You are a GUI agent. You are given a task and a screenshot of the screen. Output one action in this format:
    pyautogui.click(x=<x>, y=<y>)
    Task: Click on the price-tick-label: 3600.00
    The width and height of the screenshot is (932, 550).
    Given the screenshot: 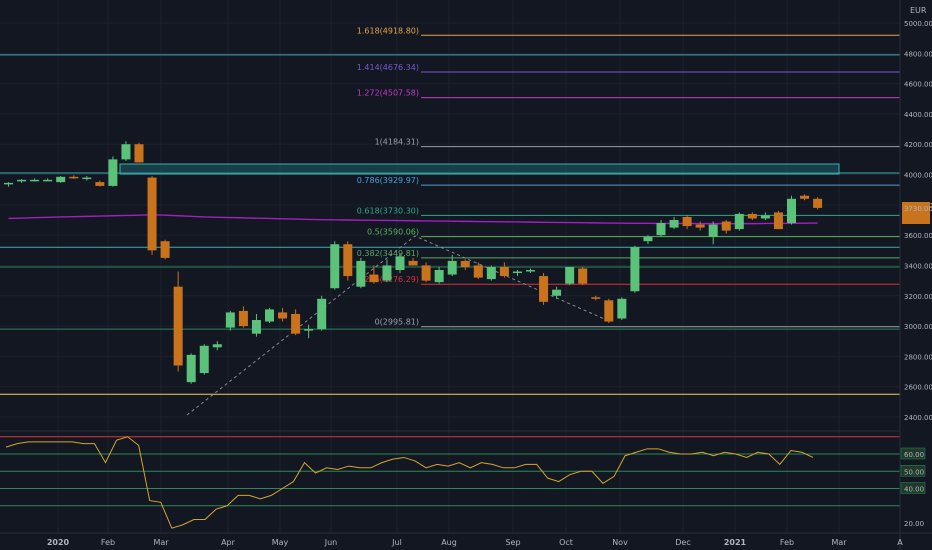 What is the action you would take?
    pyautogui.click(x=918, y=236)
    